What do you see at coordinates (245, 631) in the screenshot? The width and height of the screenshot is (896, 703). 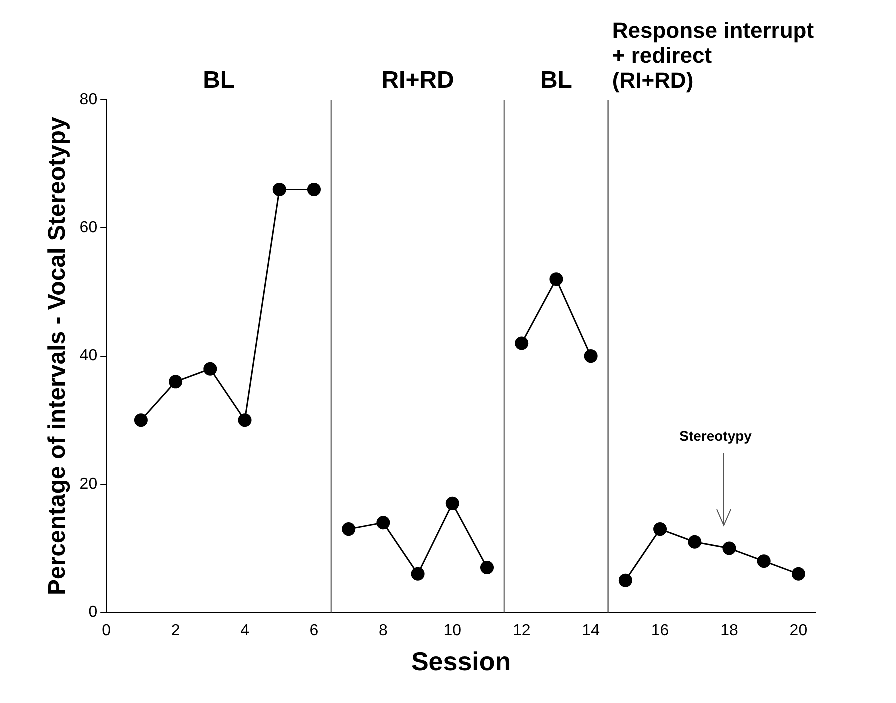 I see `x-tick-label: 4` at bounding box center [245, 631].